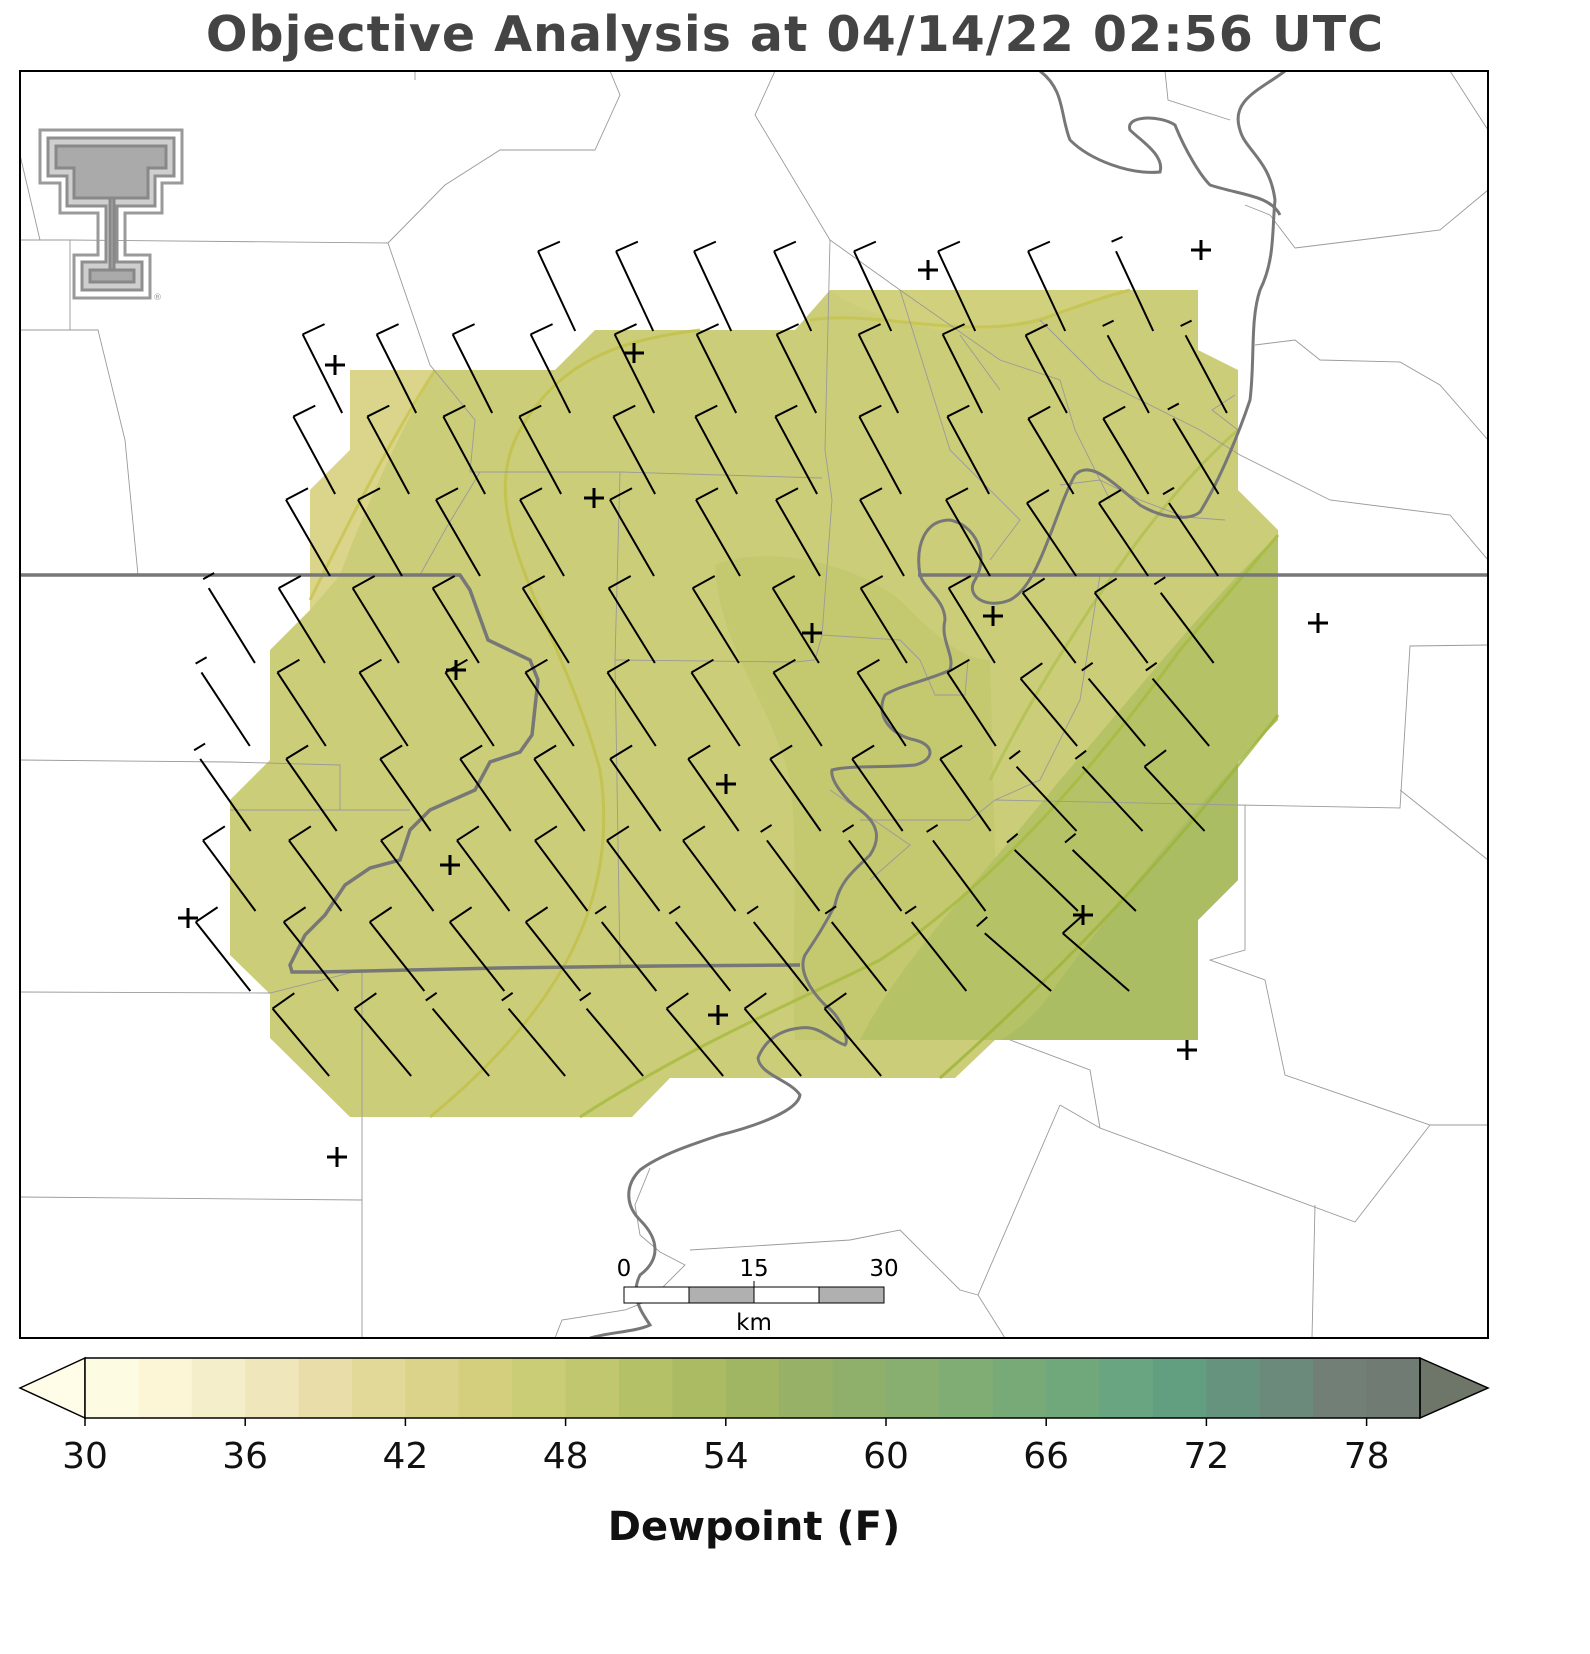 This screenshot has height=1654, width=1590. Describe the element at coordinates (758, 1296) in the screenshot. I see `scale-bar: 0 15 30 km` at that location.